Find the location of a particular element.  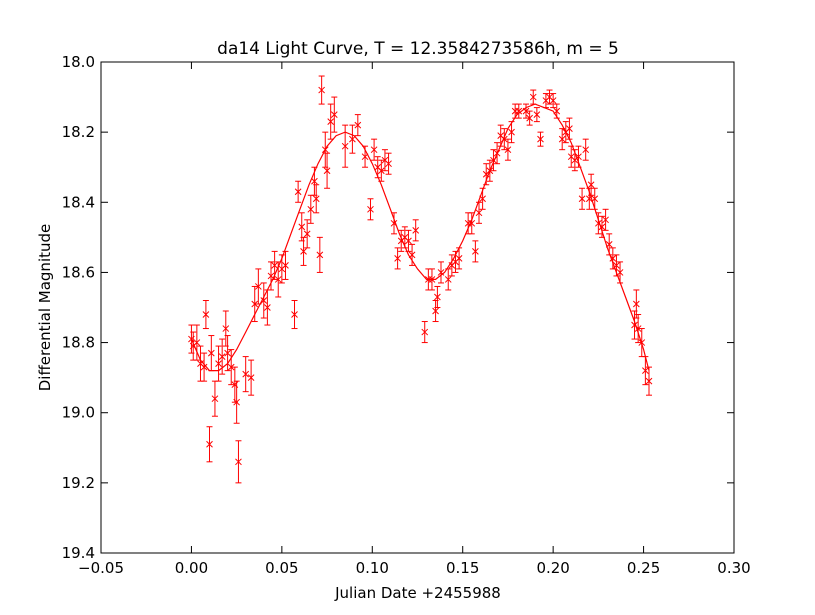

y-tick-label: 19.2 is located at coordinates (78, 483).